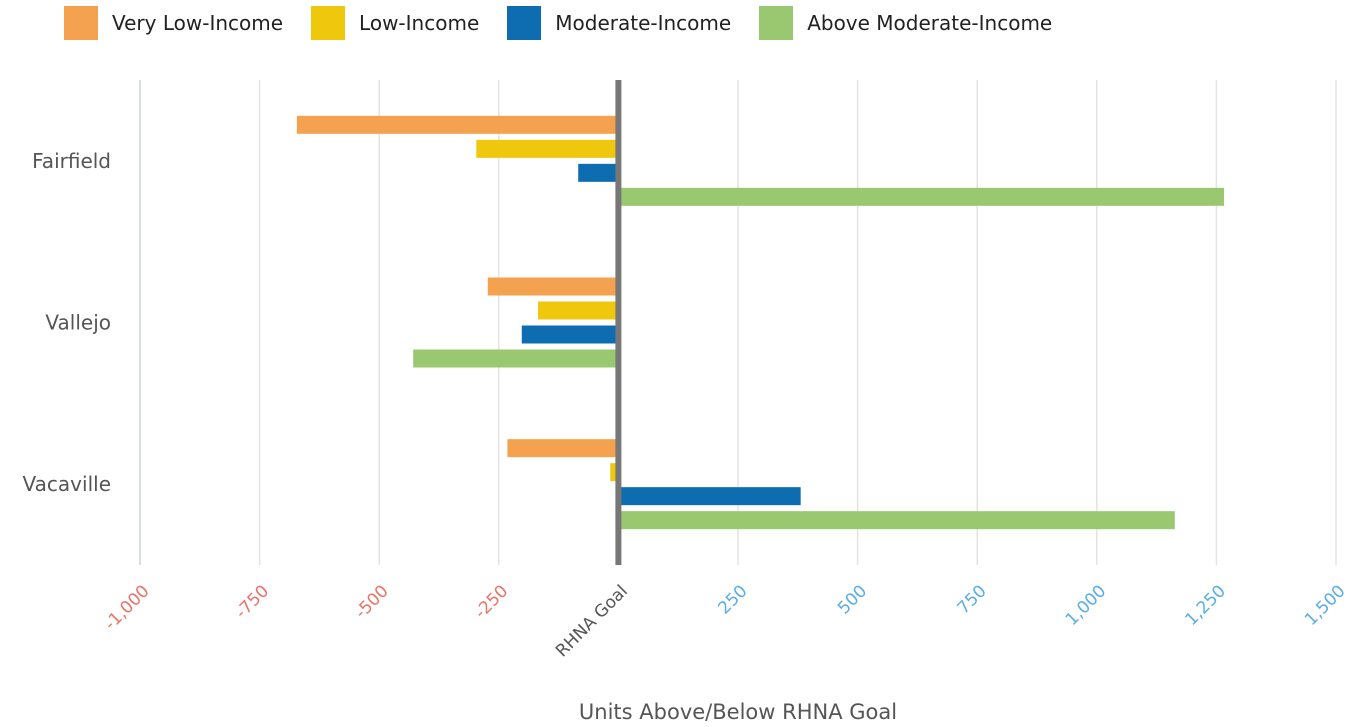 This screenshot has width=1349, height=727. Describe the element at coordinates (457, 124) in the screenshot. I see `bar-very-low-income-fairfield` at that location.